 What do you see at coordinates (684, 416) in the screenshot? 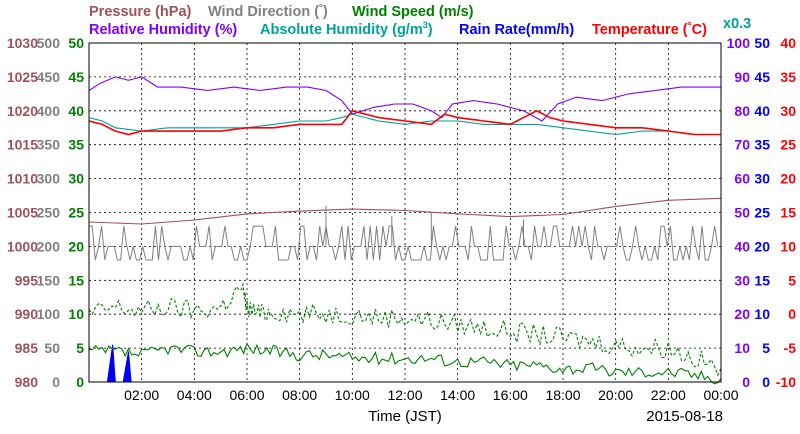
I see `date-label: 2015-08-18` at bounding box center [684, 416].